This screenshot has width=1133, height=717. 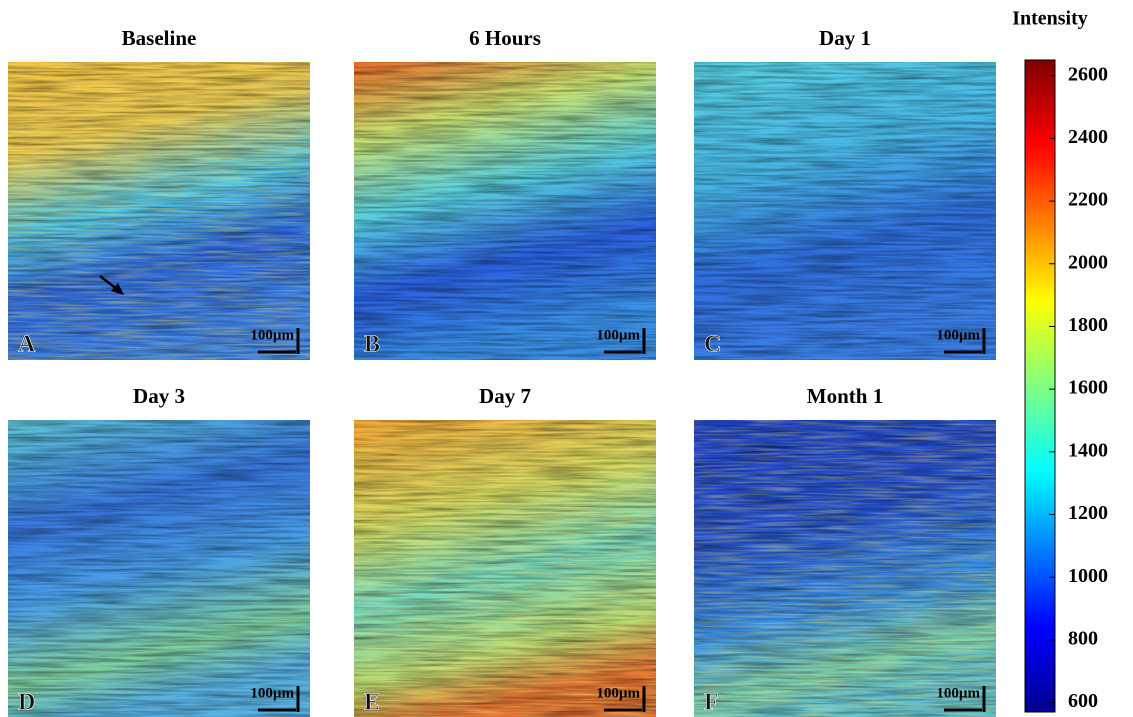 What do you see at coordinates (1083, 701) in the screenshot?
I see `colorbar-tick-label: 600` at bounding box center [1083, 701].